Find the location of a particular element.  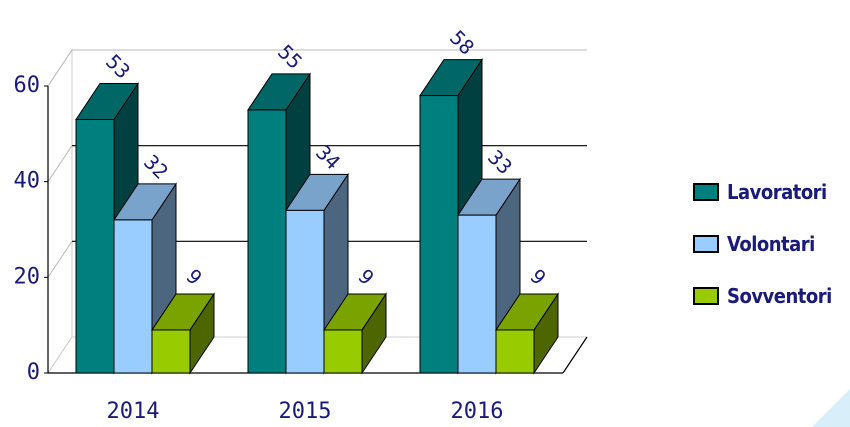

data-label-lavoratori-2015: 55 is located at coordinates (290, 57).